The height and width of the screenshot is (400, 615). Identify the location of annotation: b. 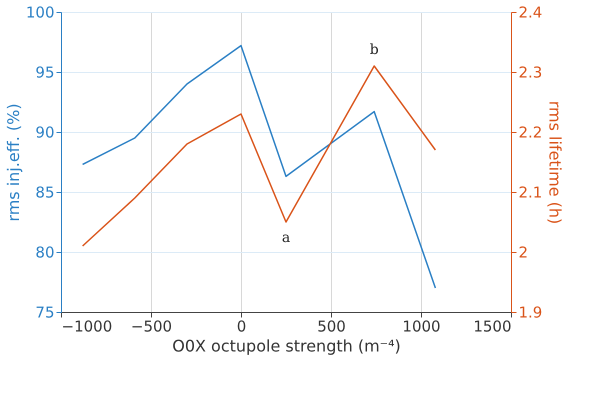
(374, 50).